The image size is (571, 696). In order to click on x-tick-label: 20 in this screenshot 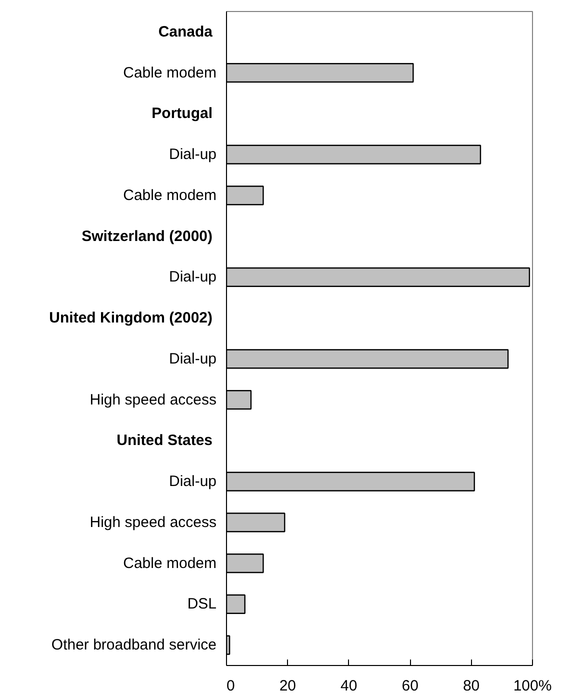, I will do `click(287, 686)`.